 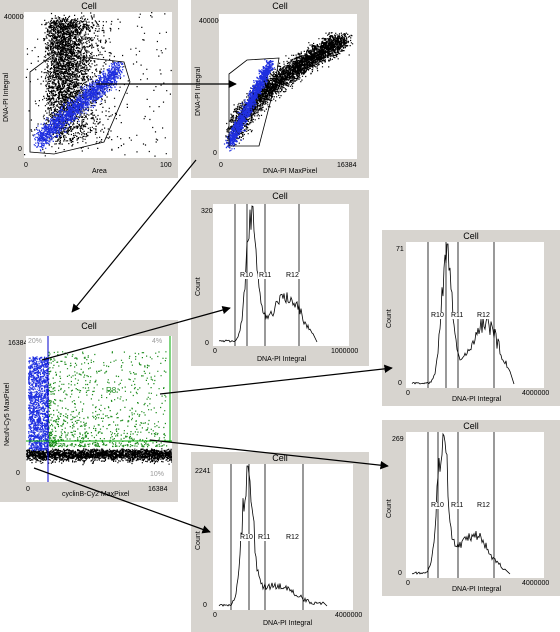 I want to click on scatter-plot-maxpixel, so click(x=288, y=86).